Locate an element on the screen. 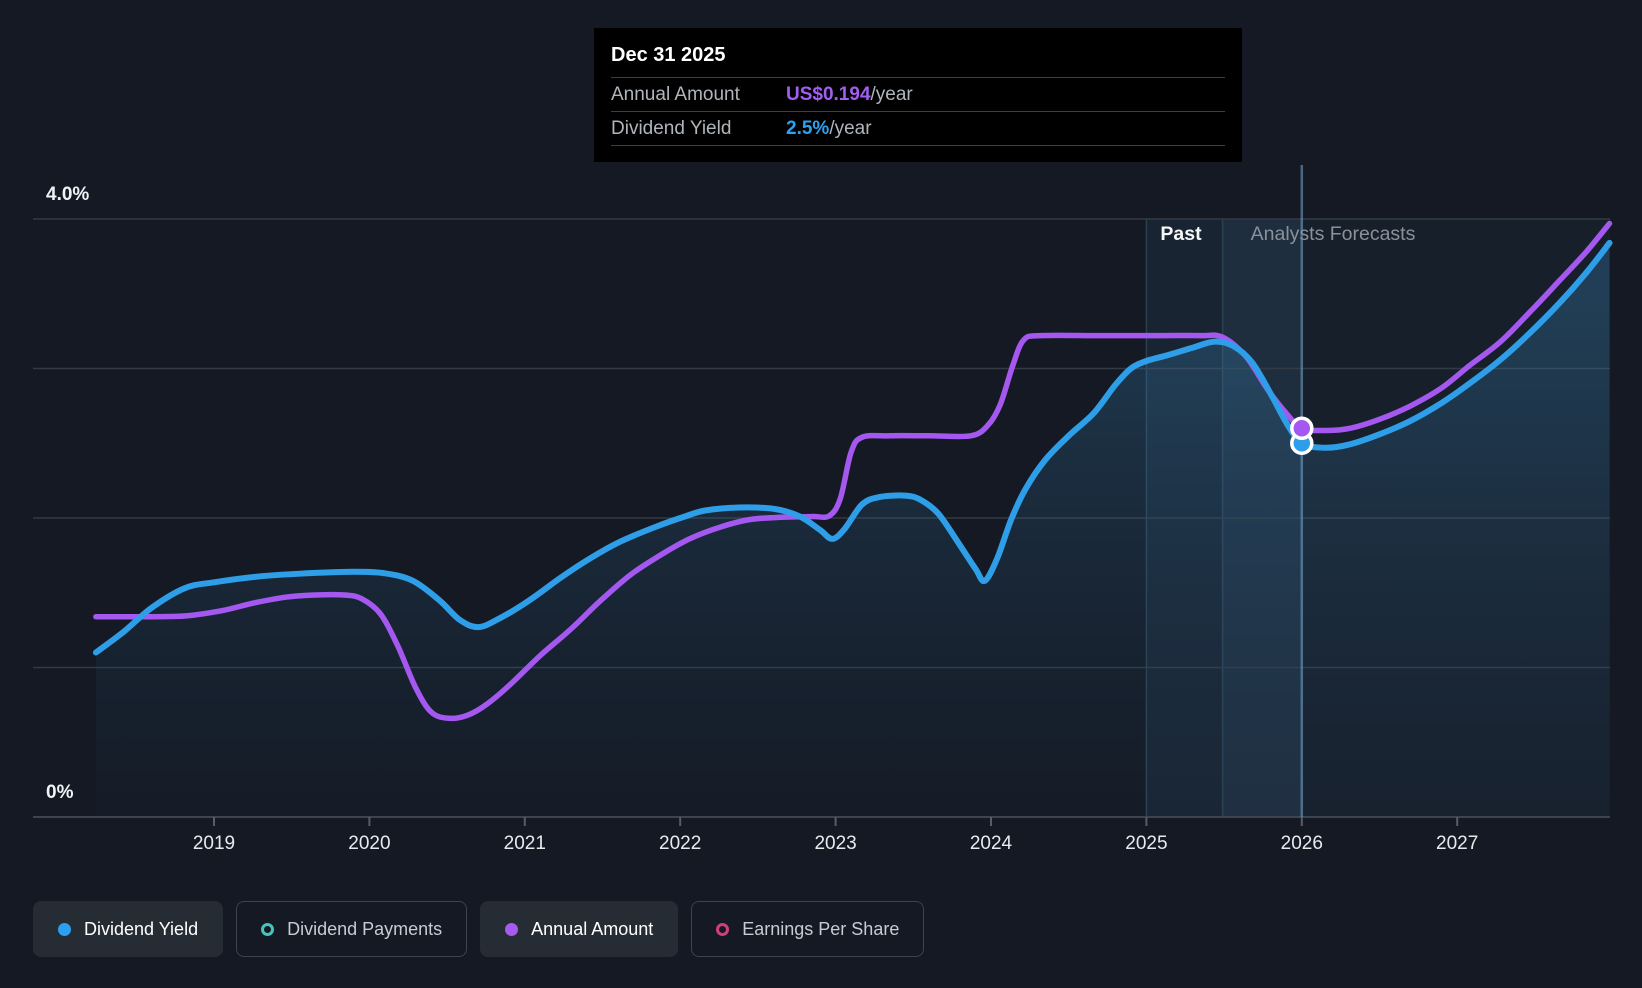  x-axis-year-label: 2019 is located at coordinates (214, 843).